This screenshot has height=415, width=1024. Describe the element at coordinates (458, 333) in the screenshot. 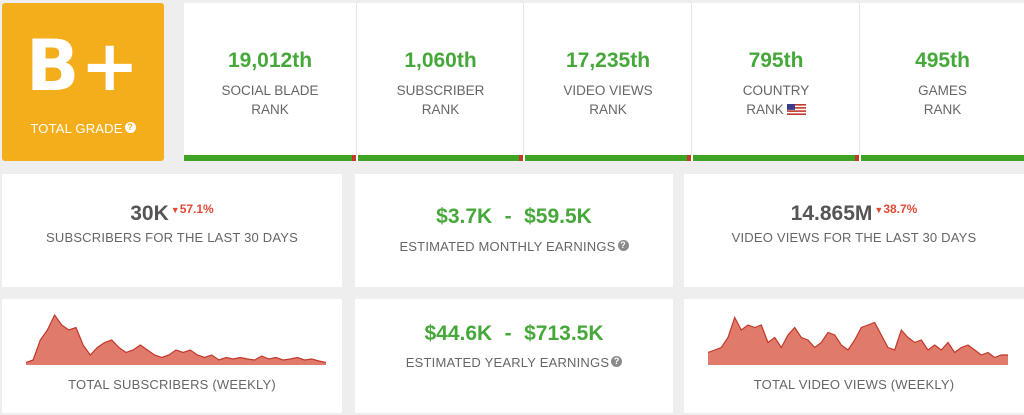

I see `yearly-earnings-low: $44.6K` at that location.